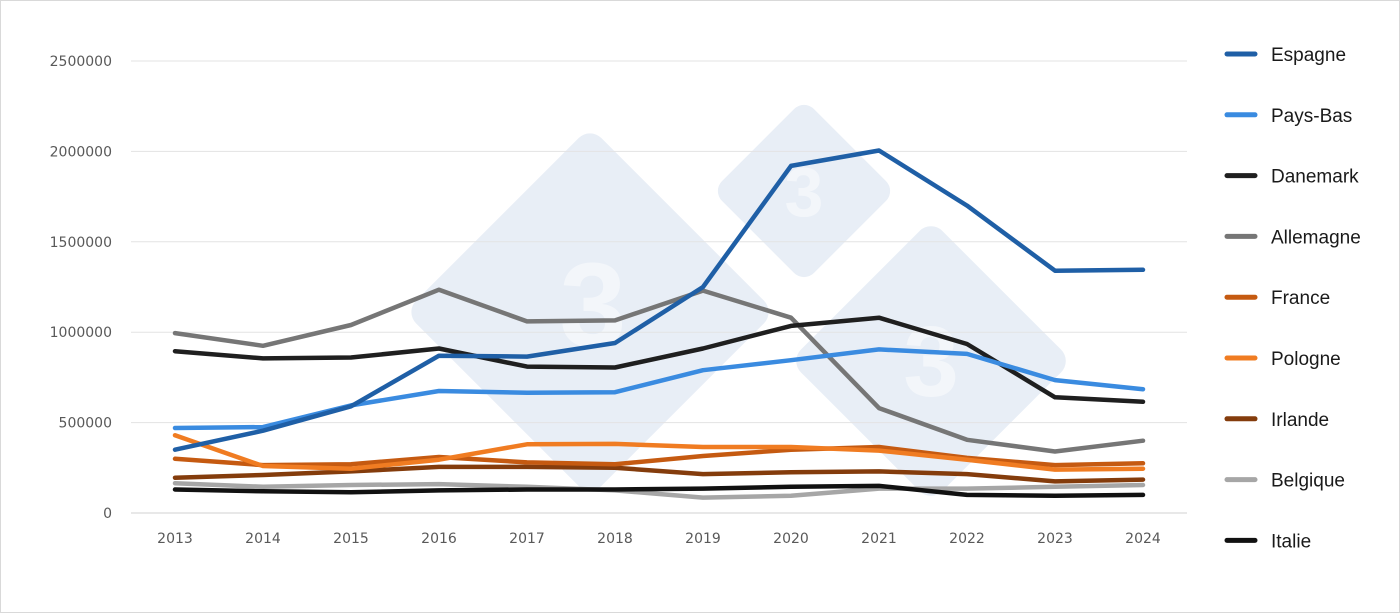 This screenshot has width=1400, height=613. What do you see at coordinates (81, 152) in the screenshot?
I see `y-tick-label: 2000000` at bounding box center [81, 152].